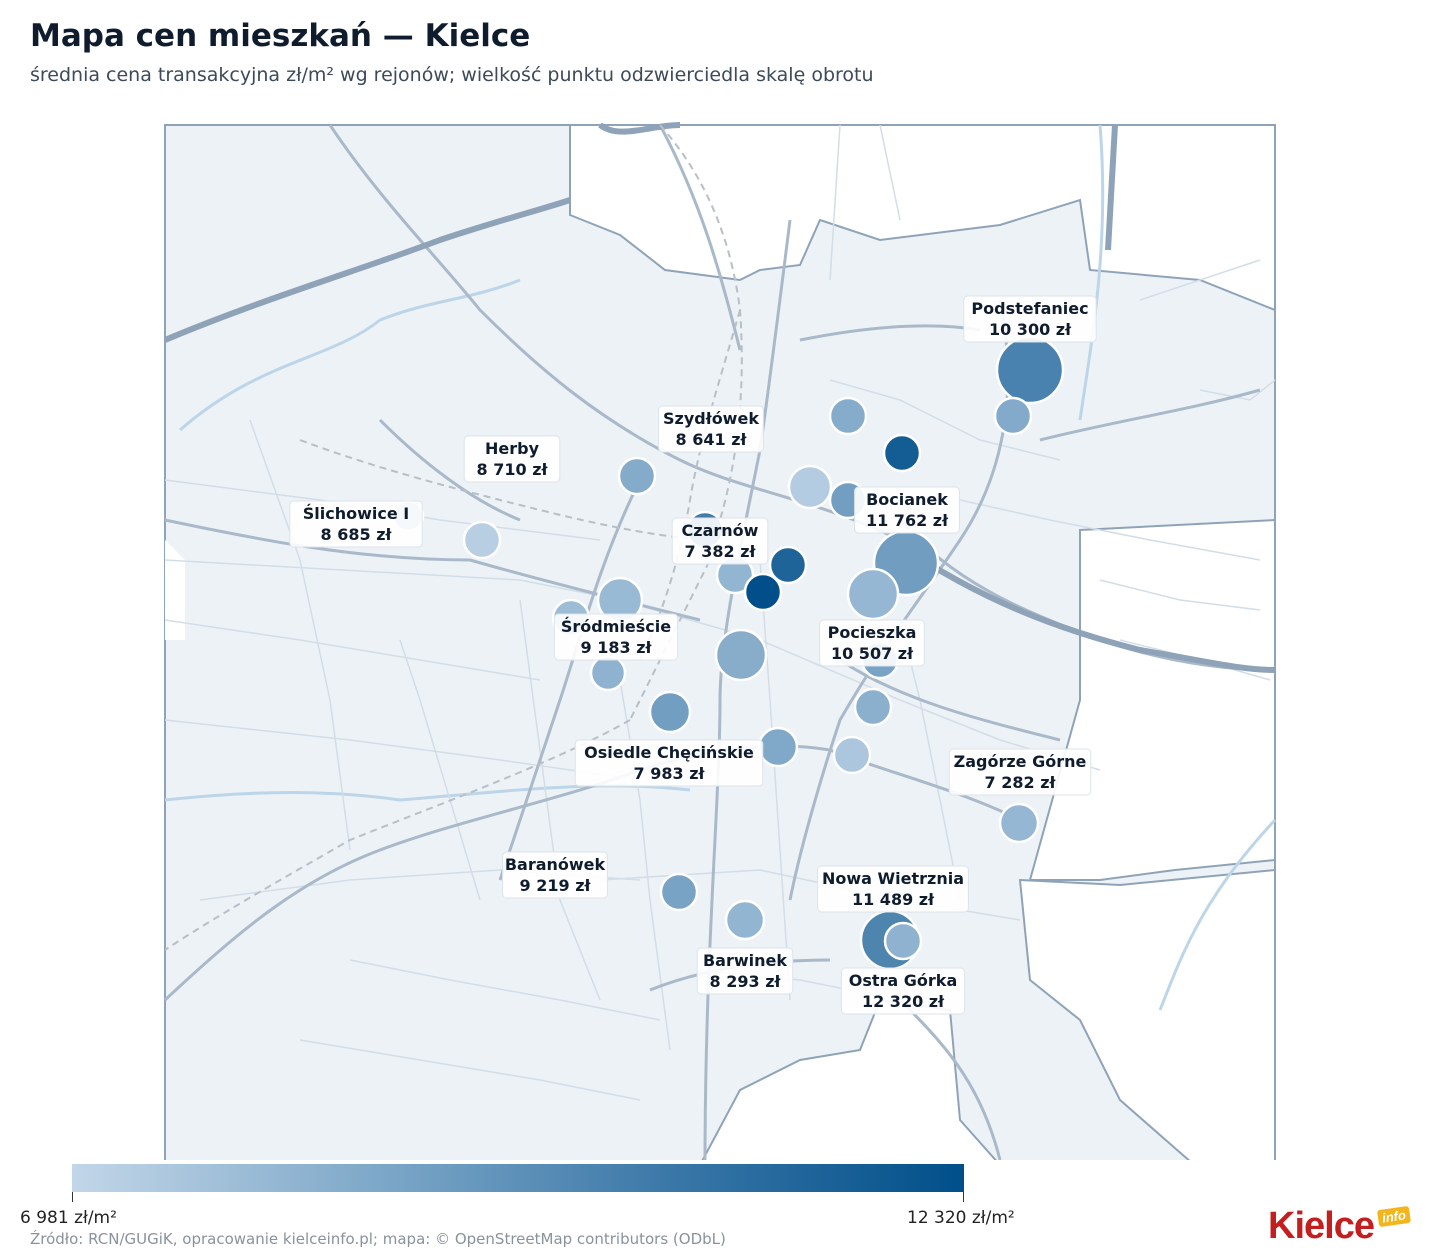 The image size is (1440, 1260). What do you see at coordinates (907, 520) in the screenshot?
I see `district-price: 11 762 zł` at bounding box center [907, 520].